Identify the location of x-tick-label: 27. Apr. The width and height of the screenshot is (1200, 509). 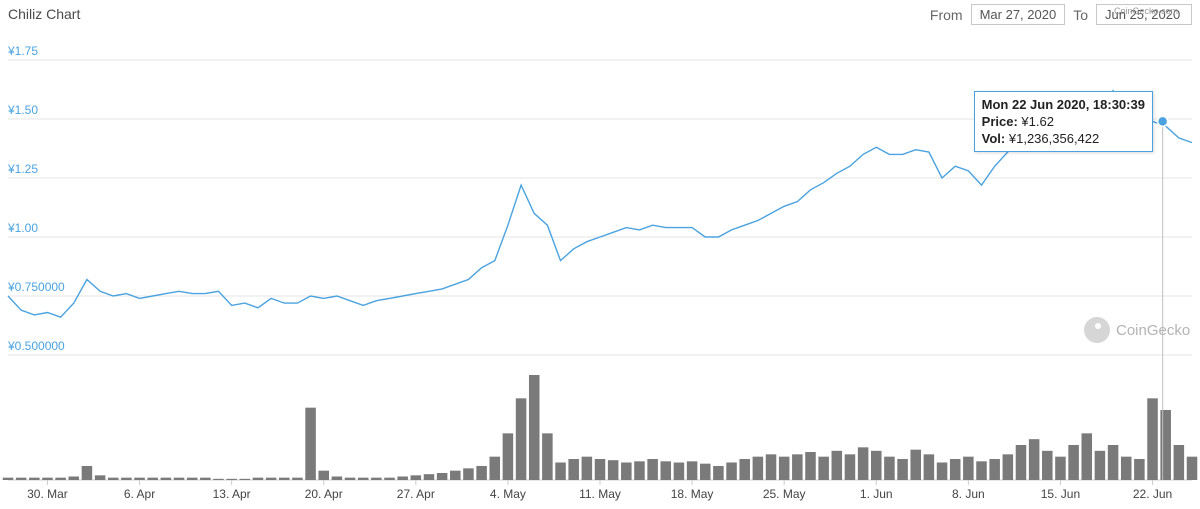
(416, 494).